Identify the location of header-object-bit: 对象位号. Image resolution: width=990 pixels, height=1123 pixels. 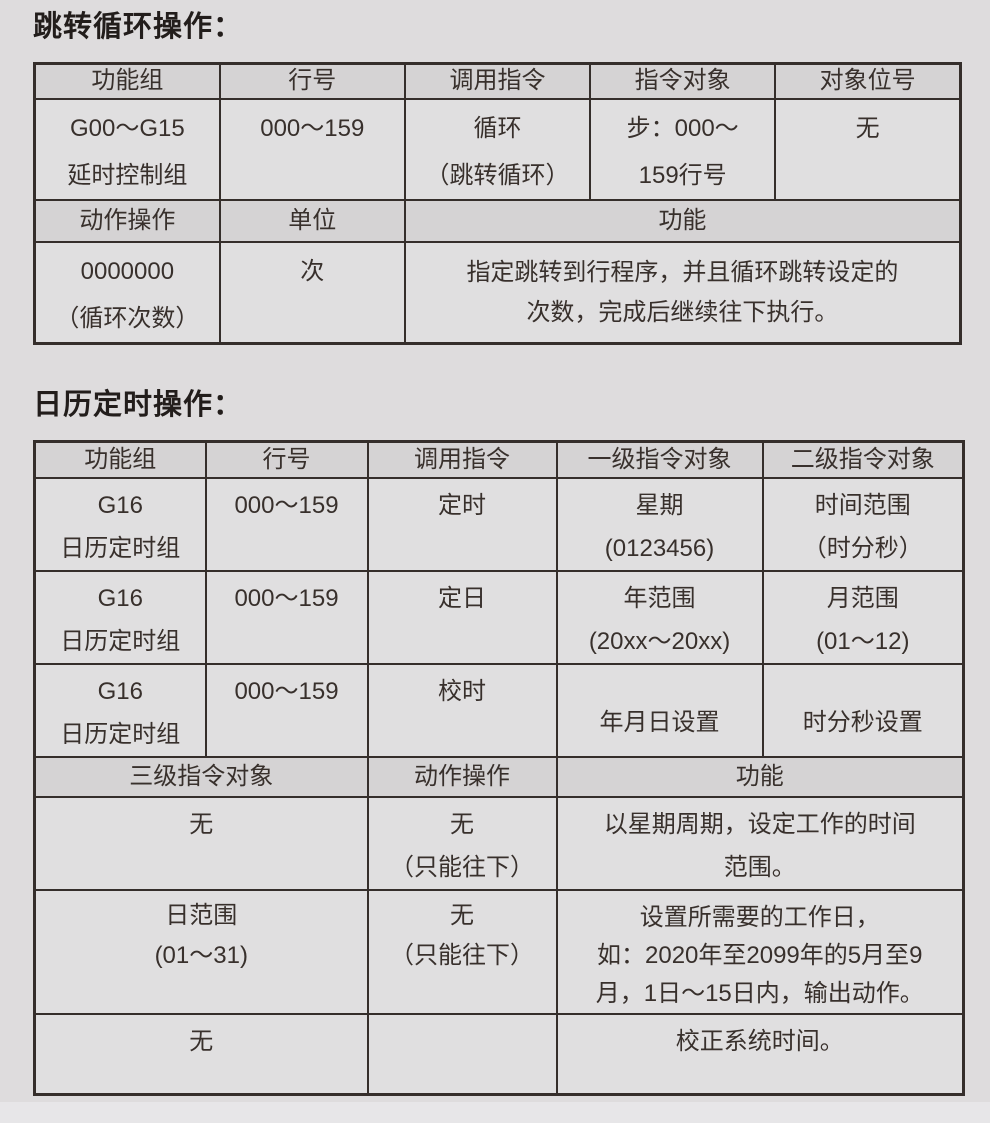
(868, 81).